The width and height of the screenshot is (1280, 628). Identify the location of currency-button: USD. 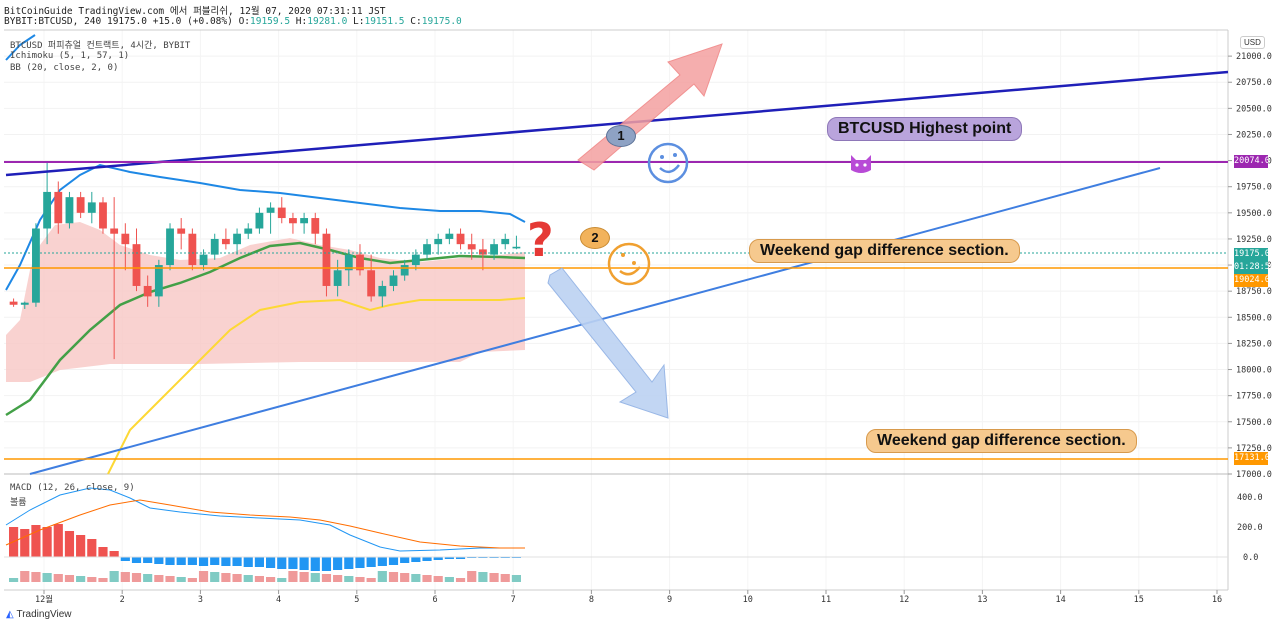
(1252, 42).